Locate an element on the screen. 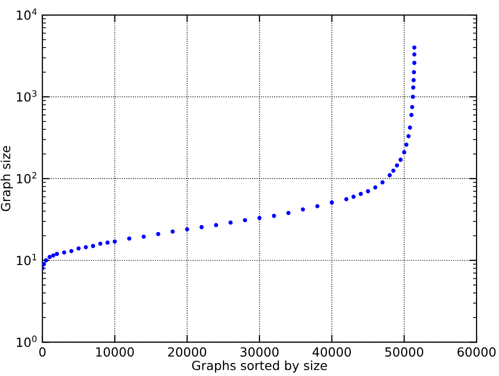 This screenshot has height=376, width=499. y-tick-label: 10$^{4}$ is located at coordinates (26, 14).